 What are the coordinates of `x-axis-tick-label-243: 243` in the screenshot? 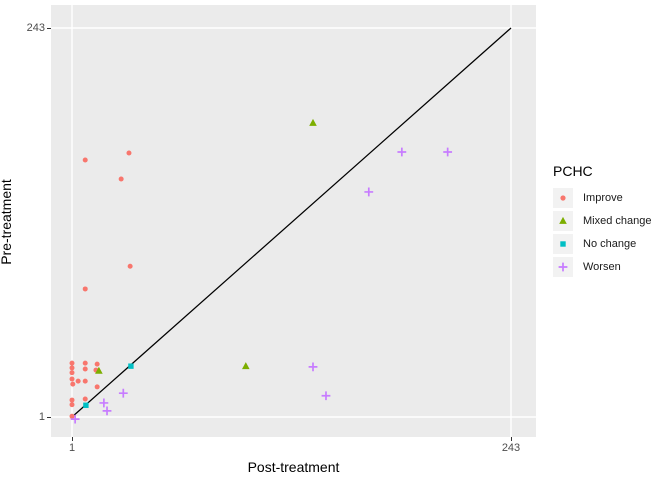 It's located at (511, 448).